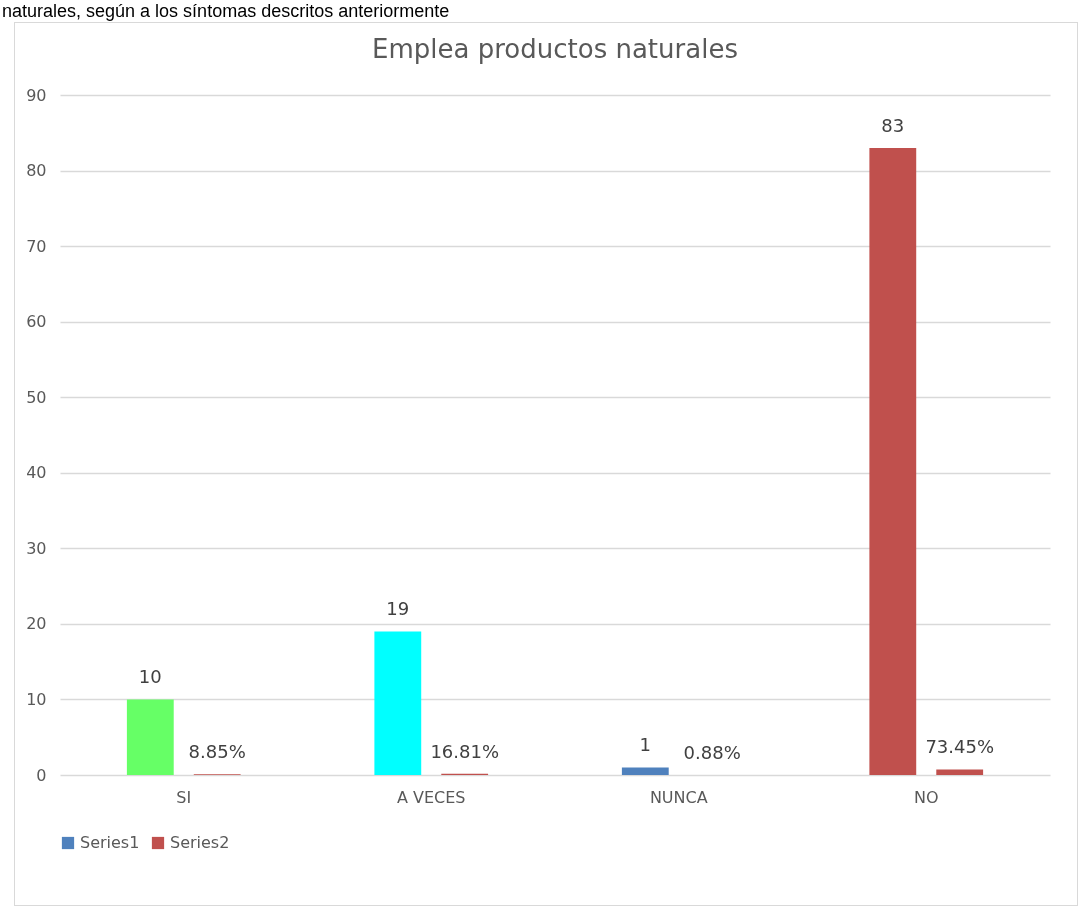  Describe the element at coordinates (712, 752) in the screenshot. I see `data-label: 0.88%` at that location.